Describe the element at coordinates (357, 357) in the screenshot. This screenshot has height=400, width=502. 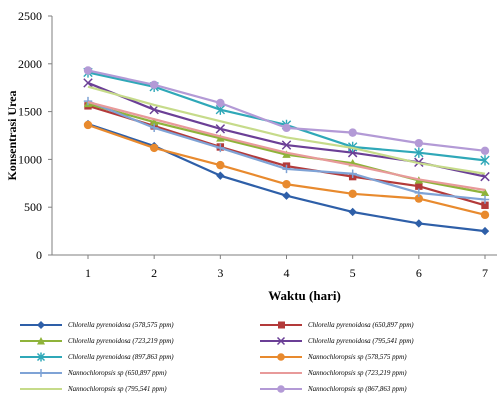
I see `legend-label-5: Nannochloropsis sp (578,575 ppm)` at that location.